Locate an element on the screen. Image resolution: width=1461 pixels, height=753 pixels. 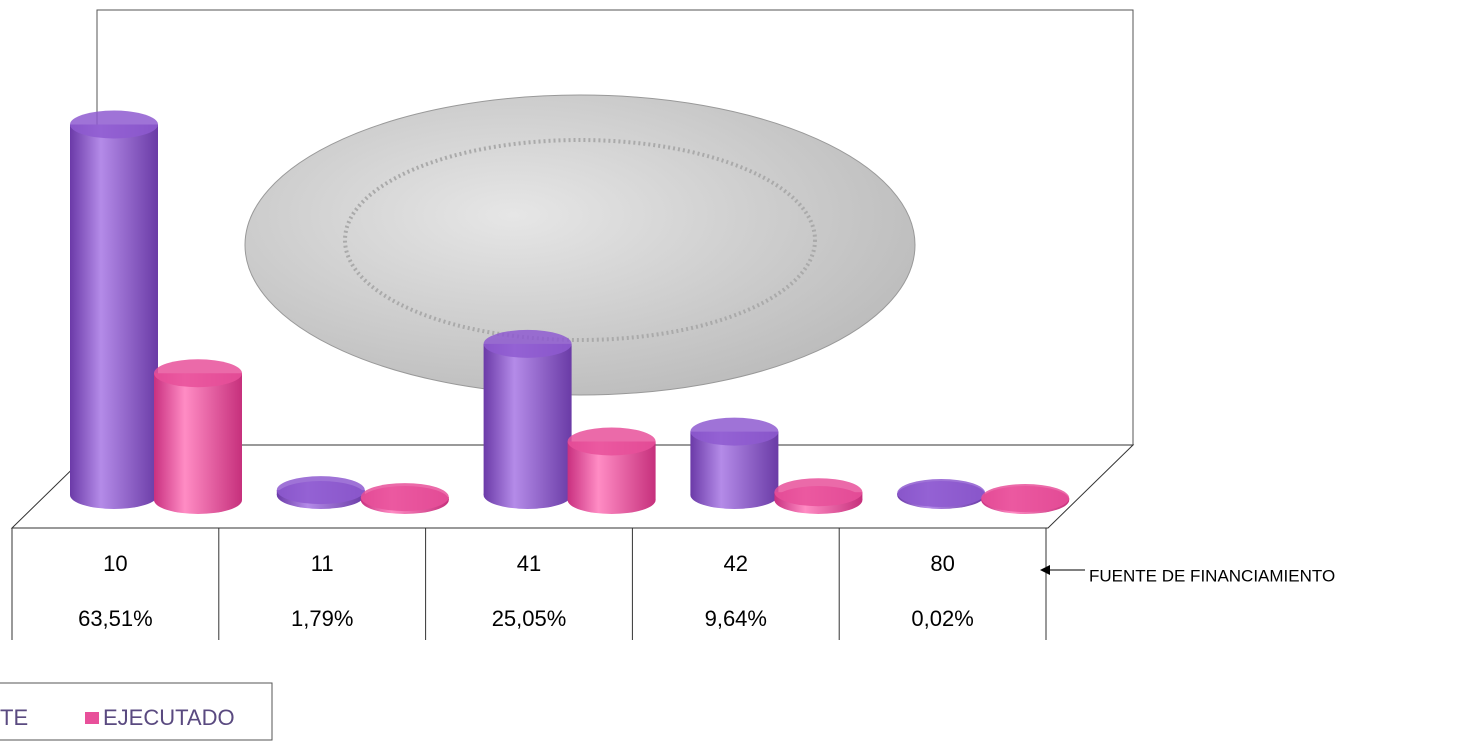
category-label: 41 is located at coordinates (529, 563).